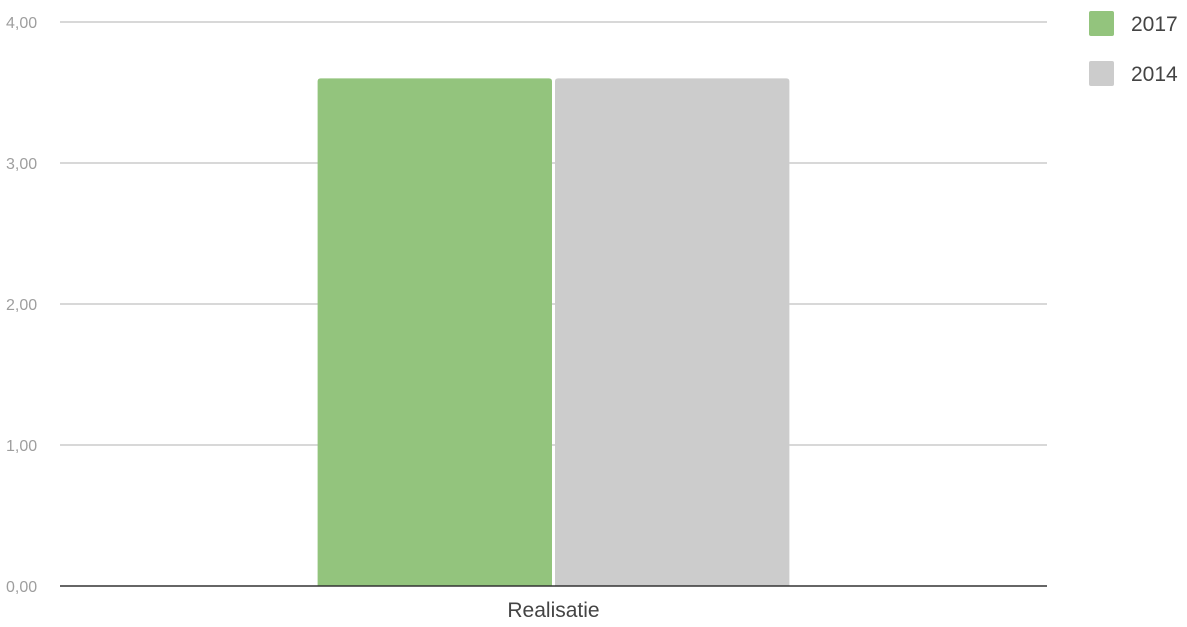 The height and width of the screenshot is (627, 1187). What do you see at coordinates (1154, 24) in the screenshot?
I see `legend-label: 2017` at bounding box center [1154, 24].